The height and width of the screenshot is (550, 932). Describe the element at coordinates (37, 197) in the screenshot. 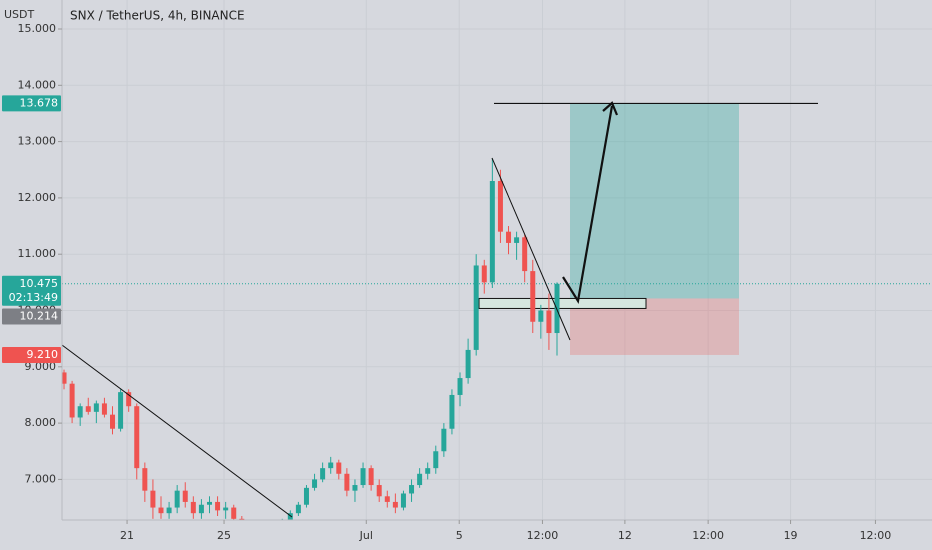

I see `y-tick-label: 12.000` at that location.